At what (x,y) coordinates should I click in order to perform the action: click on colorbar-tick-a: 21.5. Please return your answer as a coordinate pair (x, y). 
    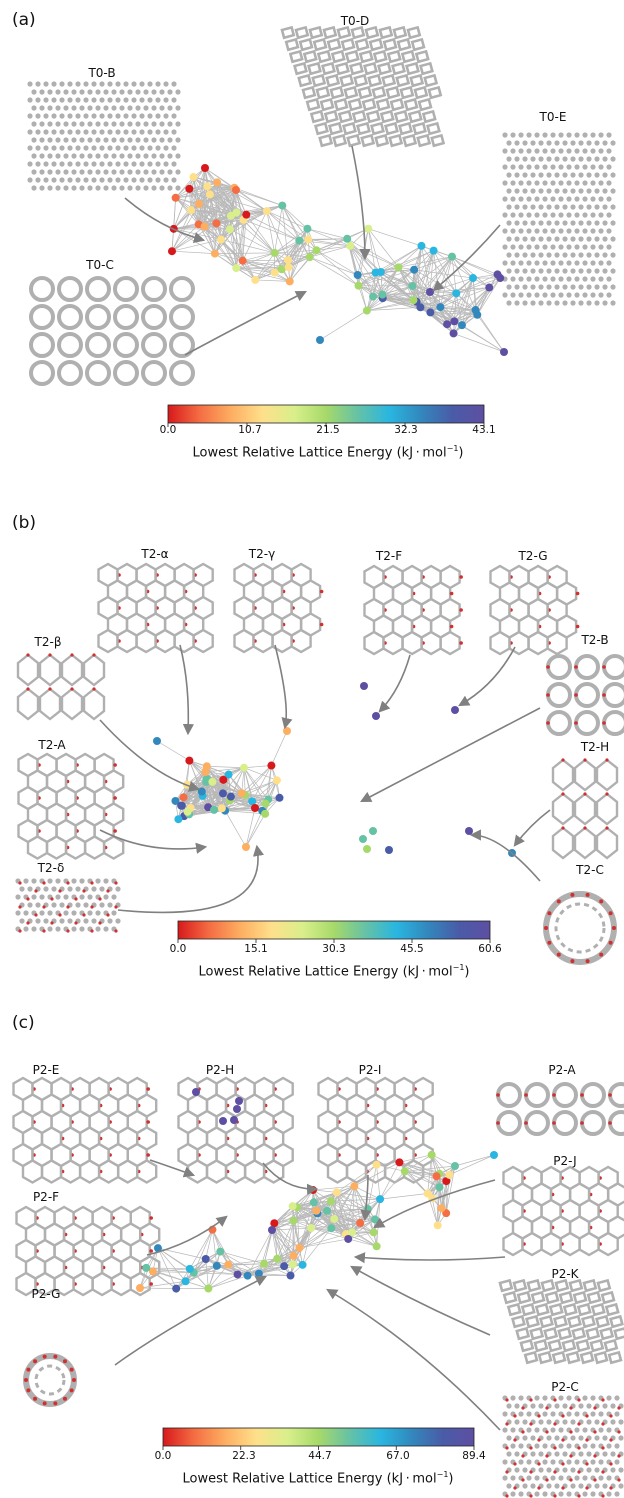
    Looking at the image, I should click on (328, 430).